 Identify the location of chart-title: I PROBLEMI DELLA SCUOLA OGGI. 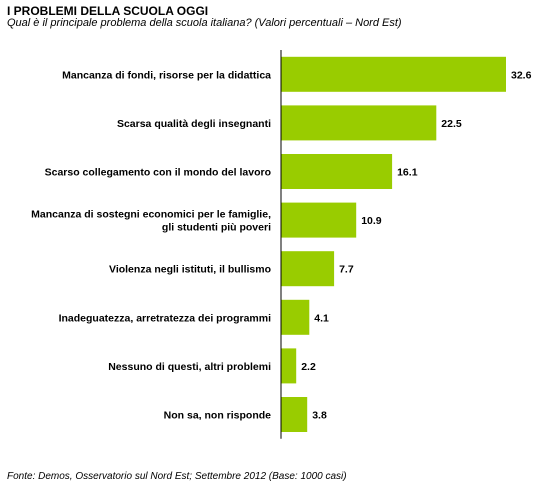
(108, 11).